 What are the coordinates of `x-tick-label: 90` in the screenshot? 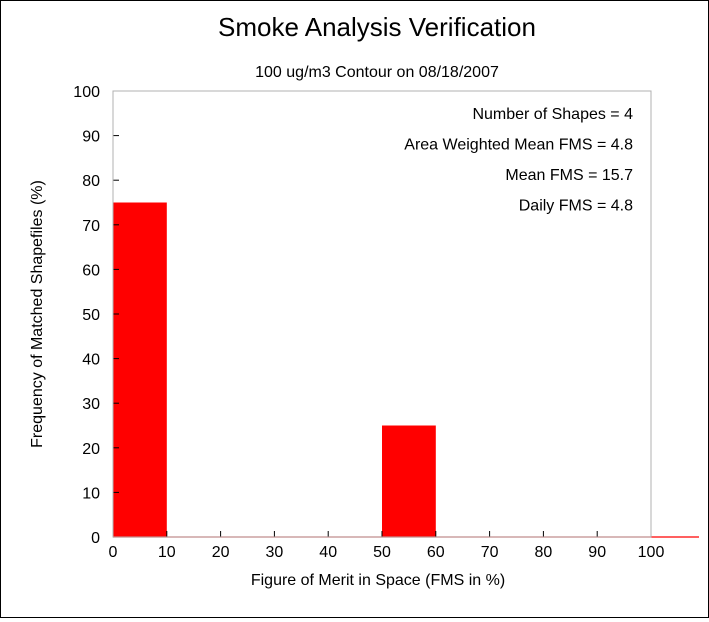 It's located at (597, 552).